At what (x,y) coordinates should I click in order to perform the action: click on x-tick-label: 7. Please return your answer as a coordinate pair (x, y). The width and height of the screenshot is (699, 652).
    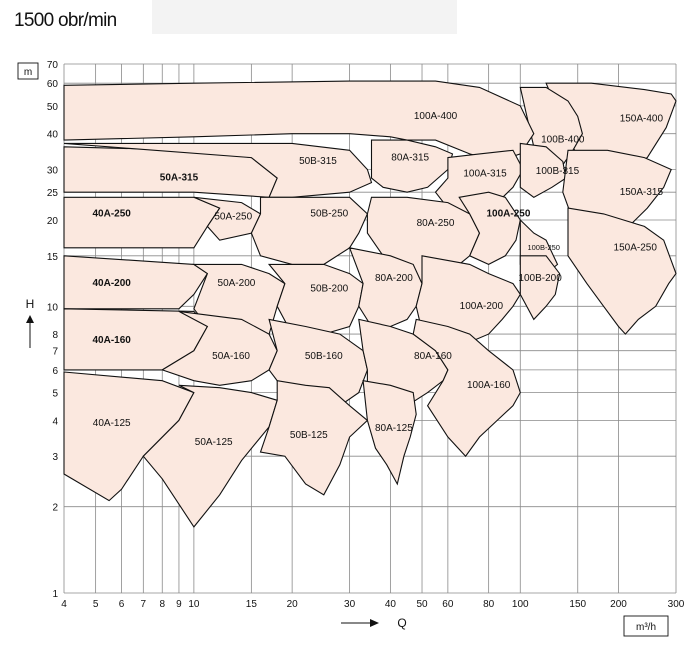
    Looking at the image, I should click on (144, 604).